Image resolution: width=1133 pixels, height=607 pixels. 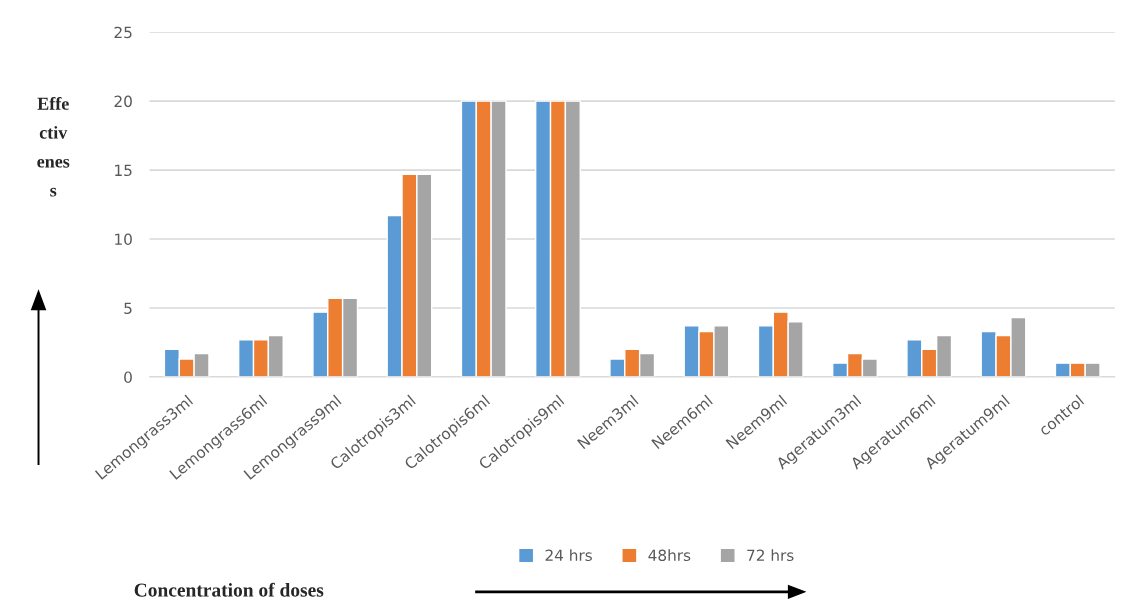 What do you see at coordinates (123, 32) in the screenshot?
I see `y-tick-label: 25` at bounding box center [123, 32].